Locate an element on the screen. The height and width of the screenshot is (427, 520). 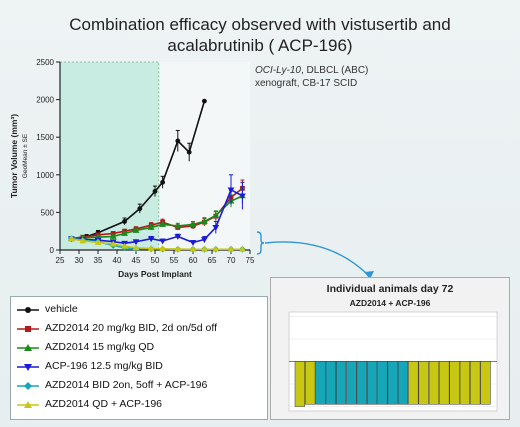
y-tick-label: 1500 is located at coordinates (45, 137).